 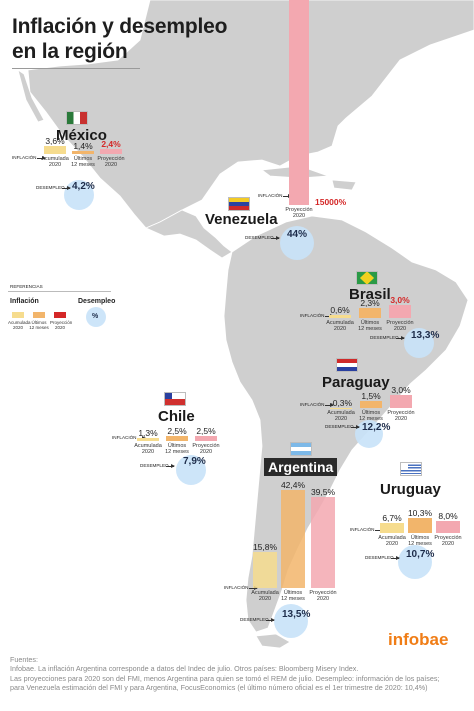 What do you see at coordinates (39, 325) in the screenshot?
I see `legend-item-ultimos: Últimos 12 meses` at bounding box center [39, 325].